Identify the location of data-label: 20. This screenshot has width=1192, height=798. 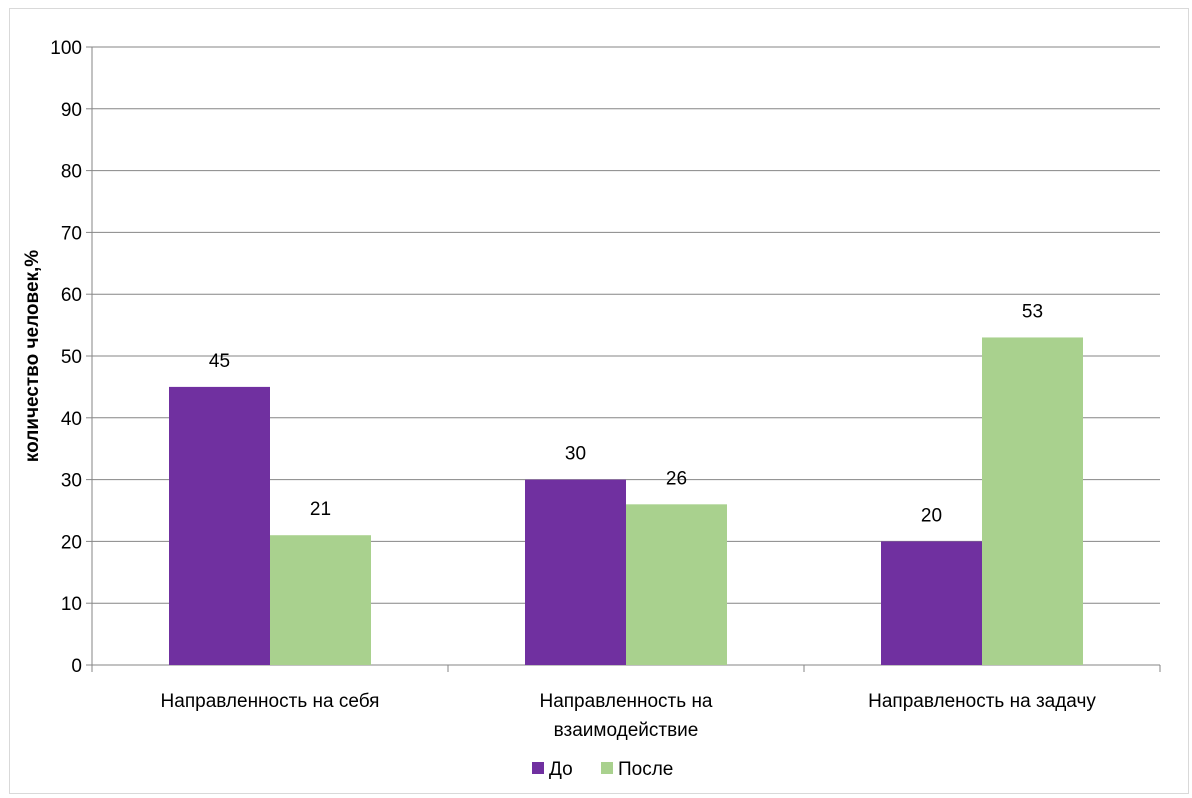
(931, 515).